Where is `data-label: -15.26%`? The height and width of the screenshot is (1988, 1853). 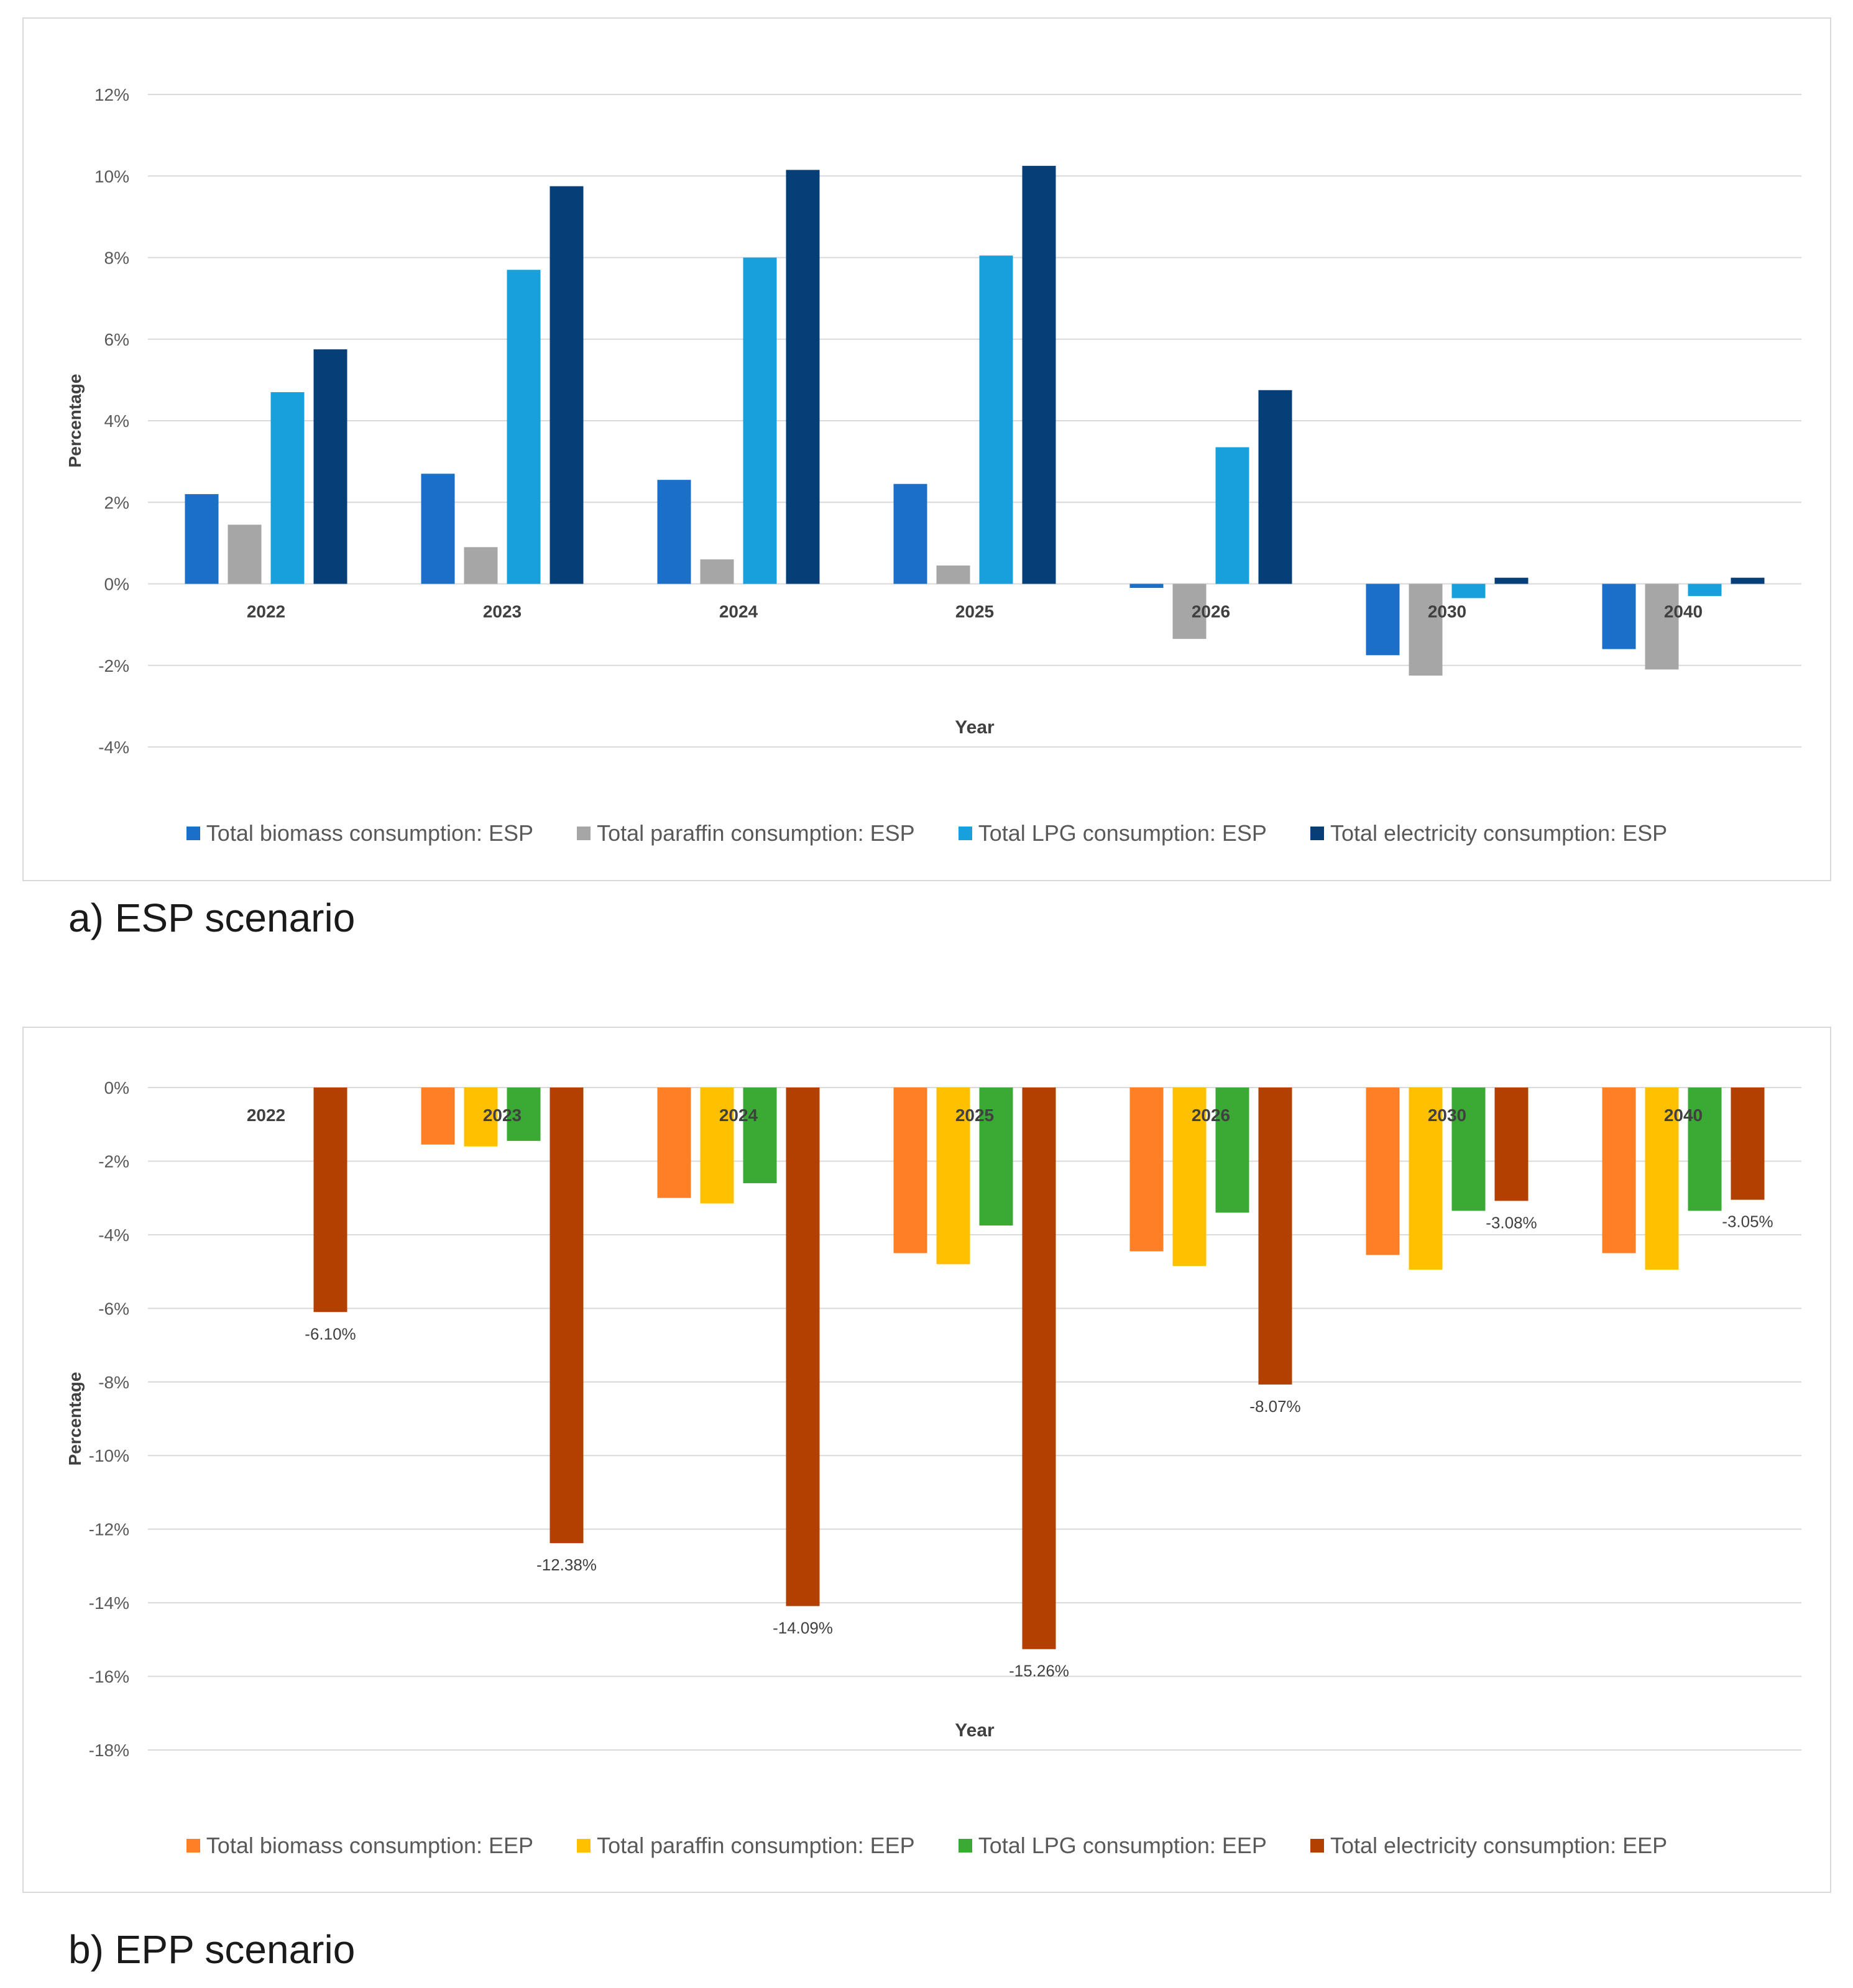
data-label: -15.26% is located at coordinates (1039, 1671).